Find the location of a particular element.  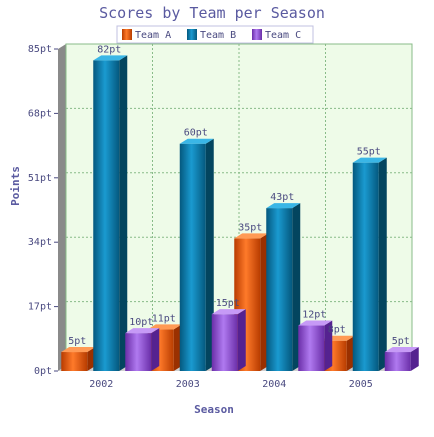

y-tick-label: 0pt is located at coordinates (43, 371).